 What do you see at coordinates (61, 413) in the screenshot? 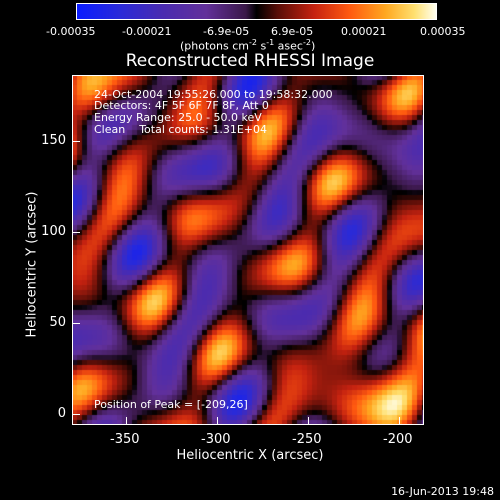
I see `y-tick-label: 0` at bounding box center [61, 413].